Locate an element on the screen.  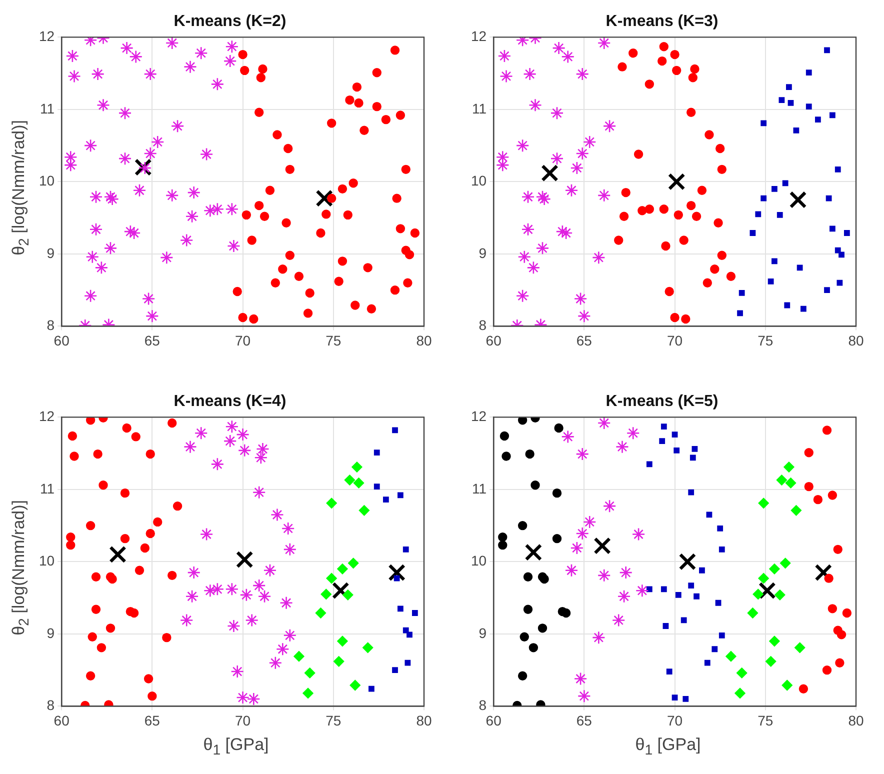
x-tick-label: 80 is located at coordinates (424, 720).